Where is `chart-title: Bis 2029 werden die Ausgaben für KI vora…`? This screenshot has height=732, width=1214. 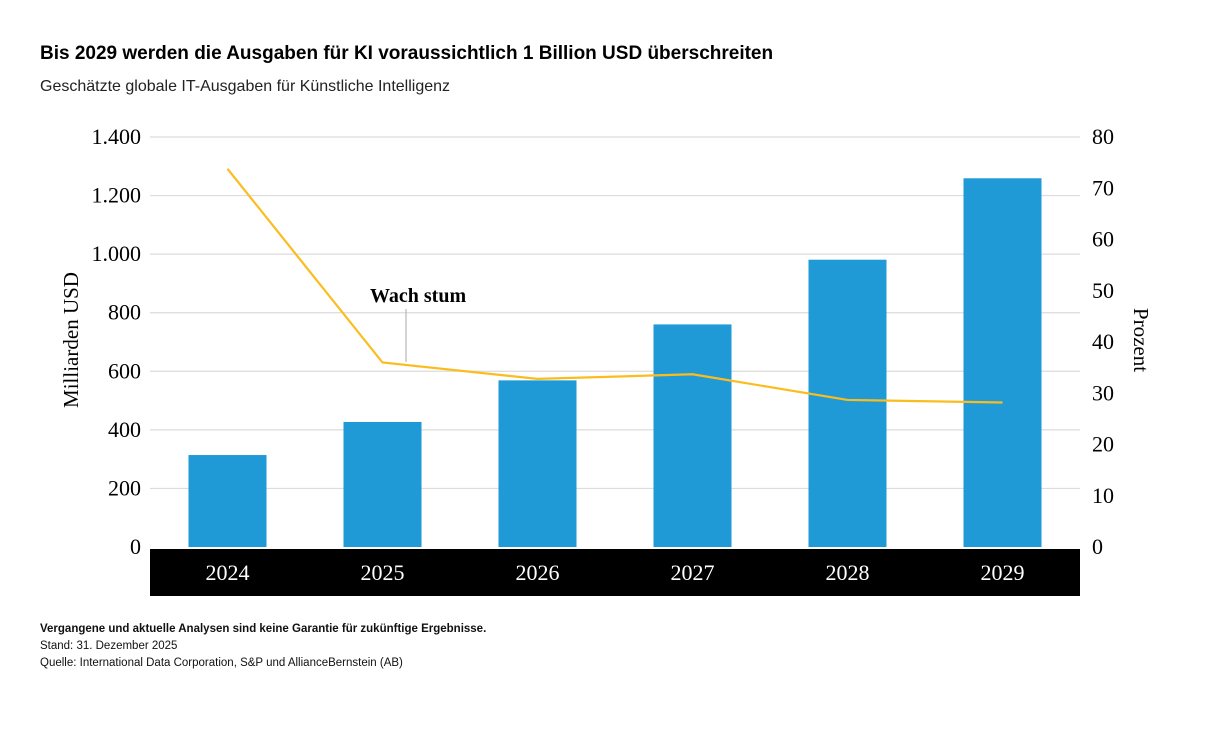 chart-title: Bis 2029 werden die Ausgaben für KI vora… is located at coordinates (407, 53).